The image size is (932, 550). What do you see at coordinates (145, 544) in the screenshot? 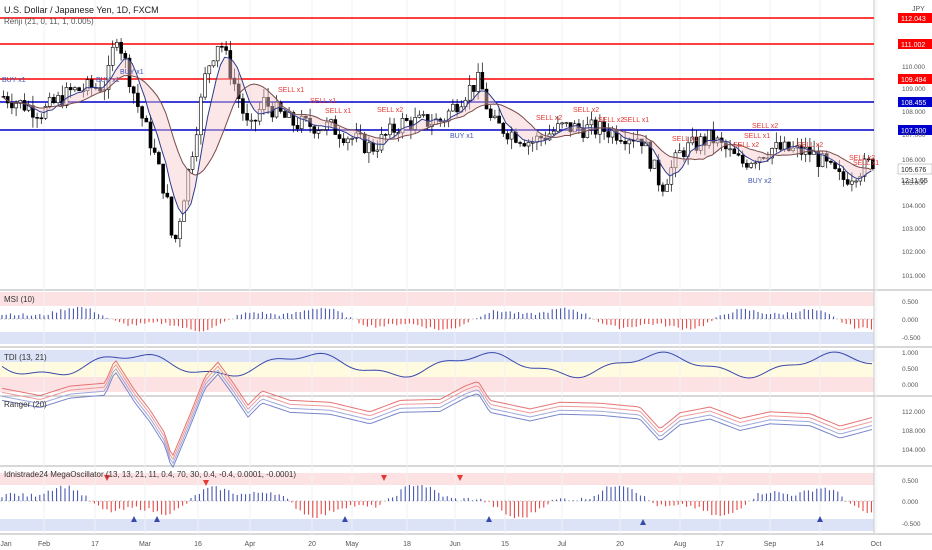
I see `time-tick: Mar` at bounding box center [145, 544].